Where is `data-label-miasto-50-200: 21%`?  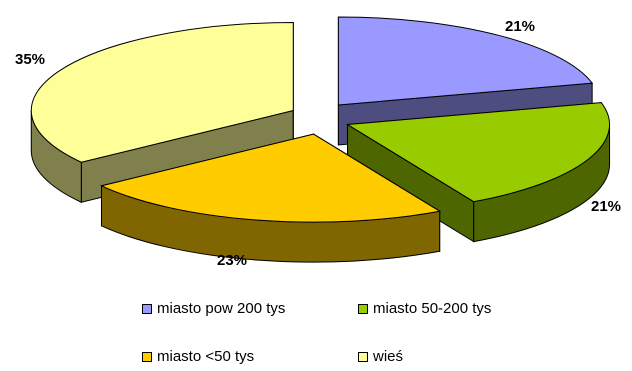
data-label-miasto-50-200: 21% is located at coordinates (606, 206).